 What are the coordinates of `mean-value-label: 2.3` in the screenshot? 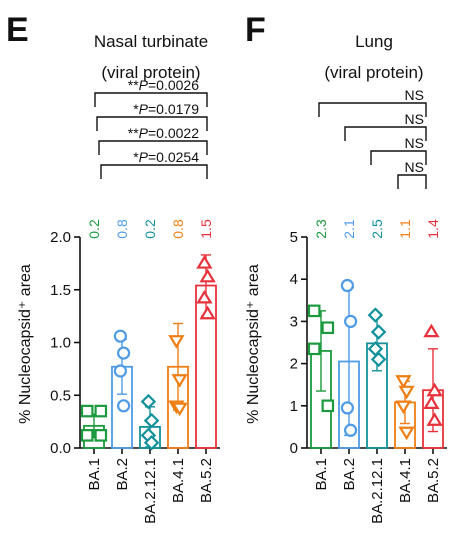 It's located at (321, 229).